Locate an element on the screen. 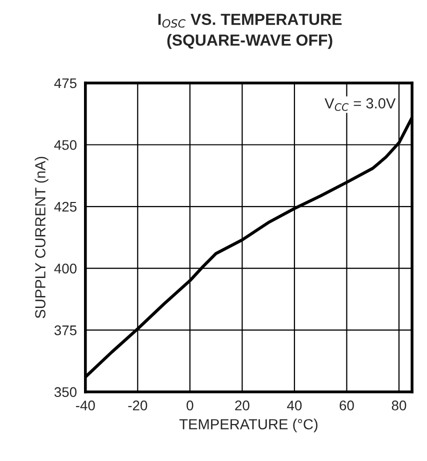 Image resolution: width=427 pixels, height=461 pixels. y-tick-label: 350 is located at coordinates (65, 392).